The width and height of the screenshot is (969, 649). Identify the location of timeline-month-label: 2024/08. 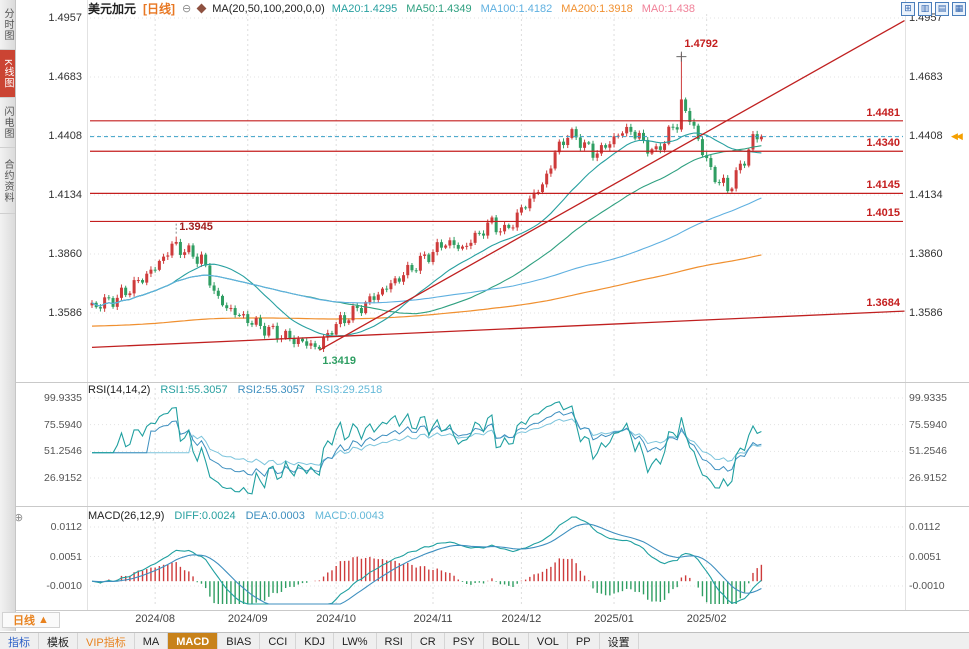
(155, 619).